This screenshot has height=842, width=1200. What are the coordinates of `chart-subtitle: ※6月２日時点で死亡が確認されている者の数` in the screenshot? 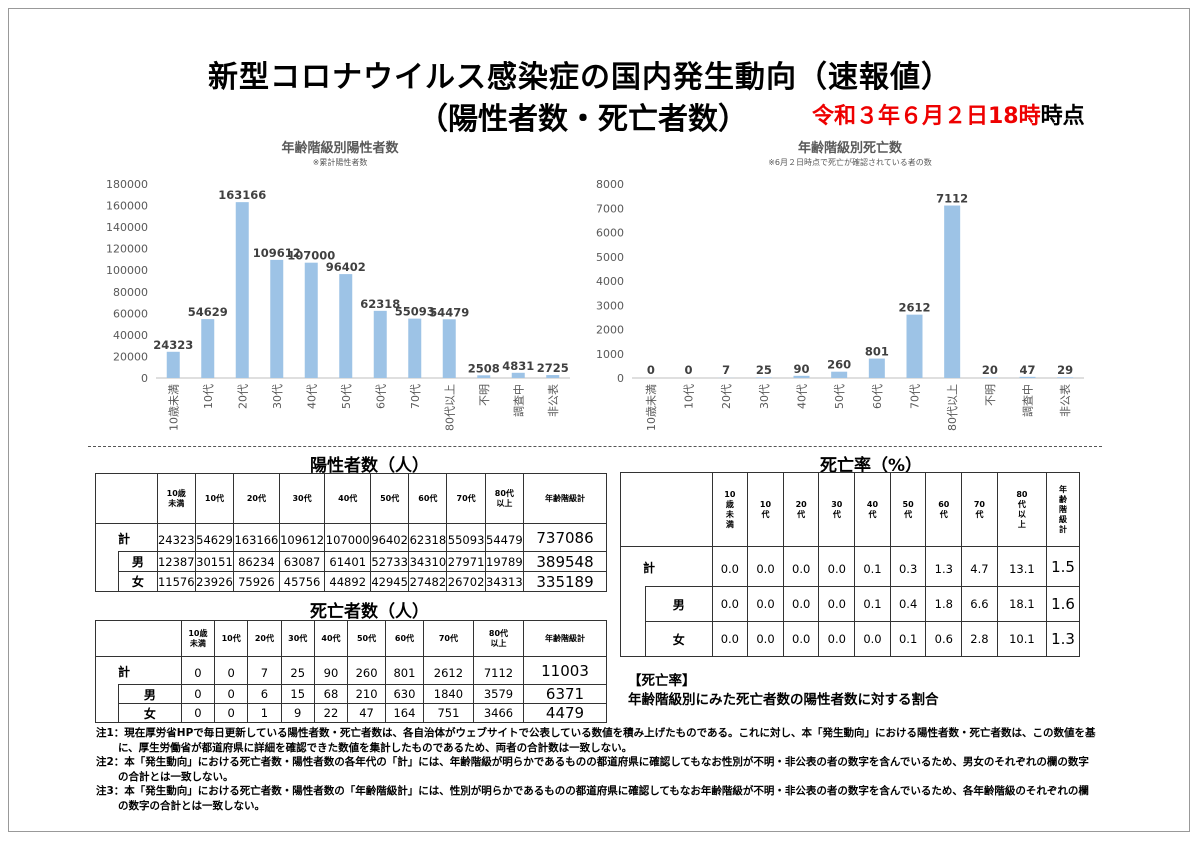 It's located at (850, 162).